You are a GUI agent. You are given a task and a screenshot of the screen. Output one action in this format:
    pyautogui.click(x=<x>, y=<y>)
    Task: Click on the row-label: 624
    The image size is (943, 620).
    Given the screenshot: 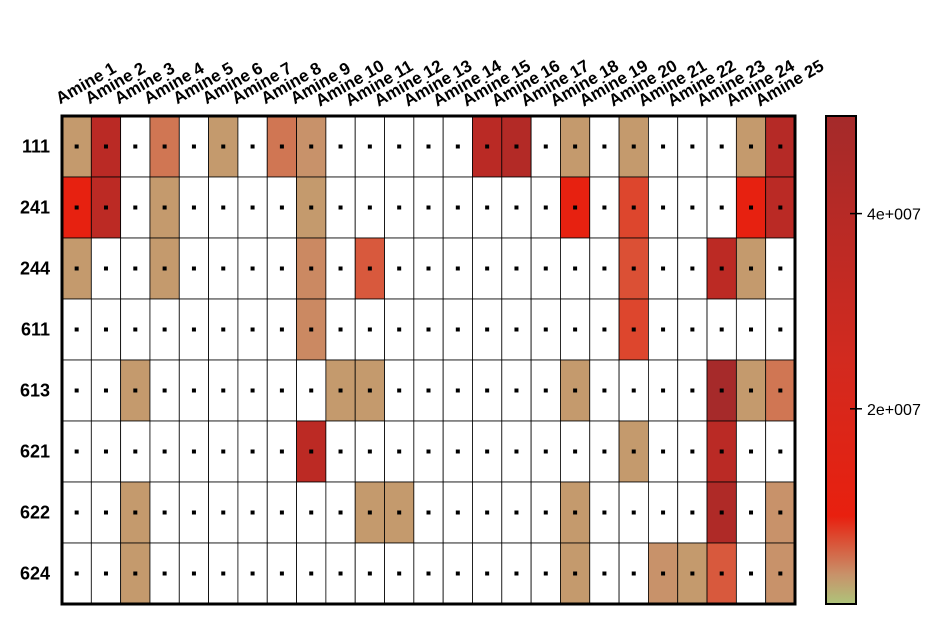 What is the action you would take?
    pyautogui.click(x=35, y=574)
    